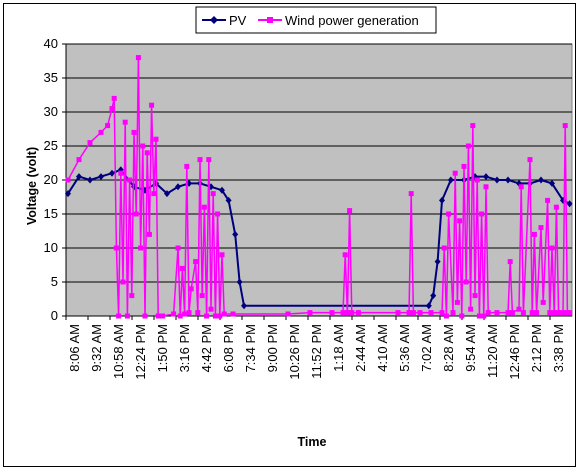  Describe the element at coordinates (51, 179) in the screenshot. I see `y-tick-label: 20` at that location.